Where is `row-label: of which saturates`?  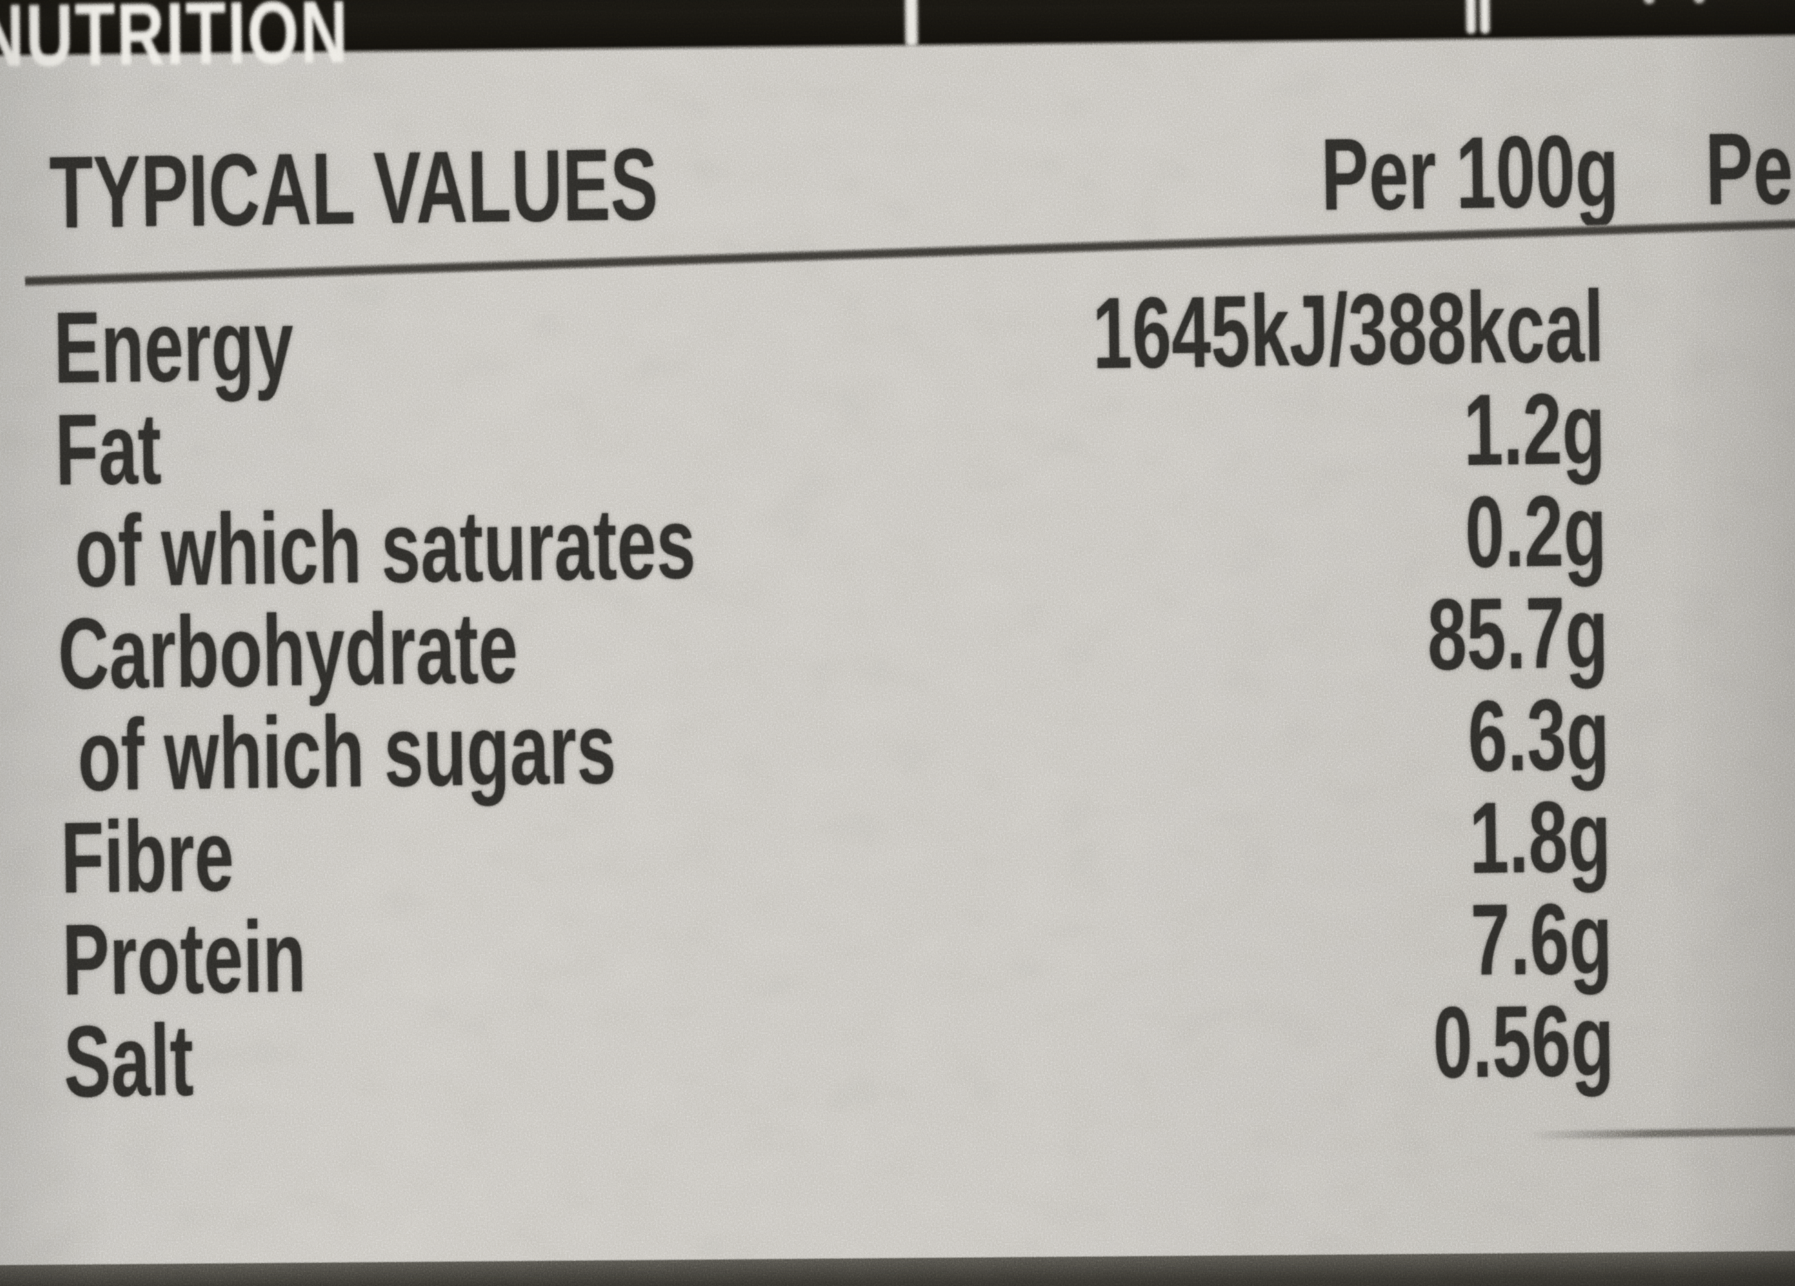 row-label: of which saturates is located at coordinates (385, 548).